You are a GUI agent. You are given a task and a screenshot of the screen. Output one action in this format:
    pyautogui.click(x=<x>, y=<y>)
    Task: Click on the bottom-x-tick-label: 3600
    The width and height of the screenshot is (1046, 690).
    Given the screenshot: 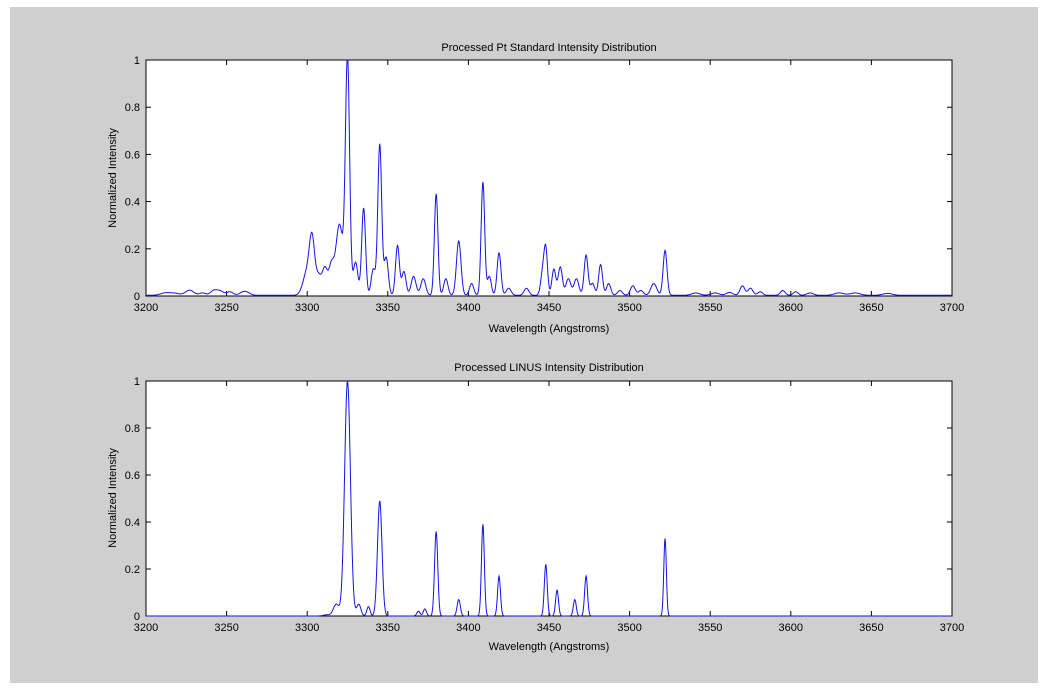 What is the action you would take?
    pyautogui.click(x=791, y=628)
    